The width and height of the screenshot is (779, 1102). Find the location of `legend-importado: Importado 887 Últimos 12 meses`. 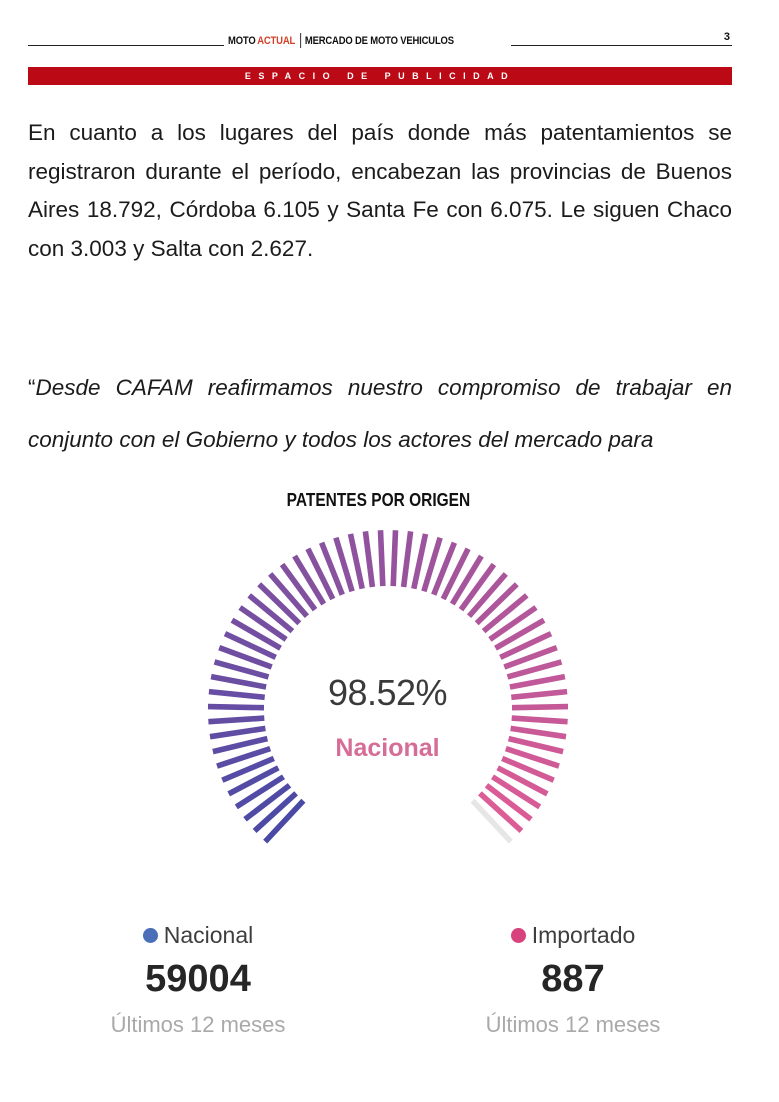

legend-importado: Importado 887 Últimos 12 meses is located at coordinates (573, 979).